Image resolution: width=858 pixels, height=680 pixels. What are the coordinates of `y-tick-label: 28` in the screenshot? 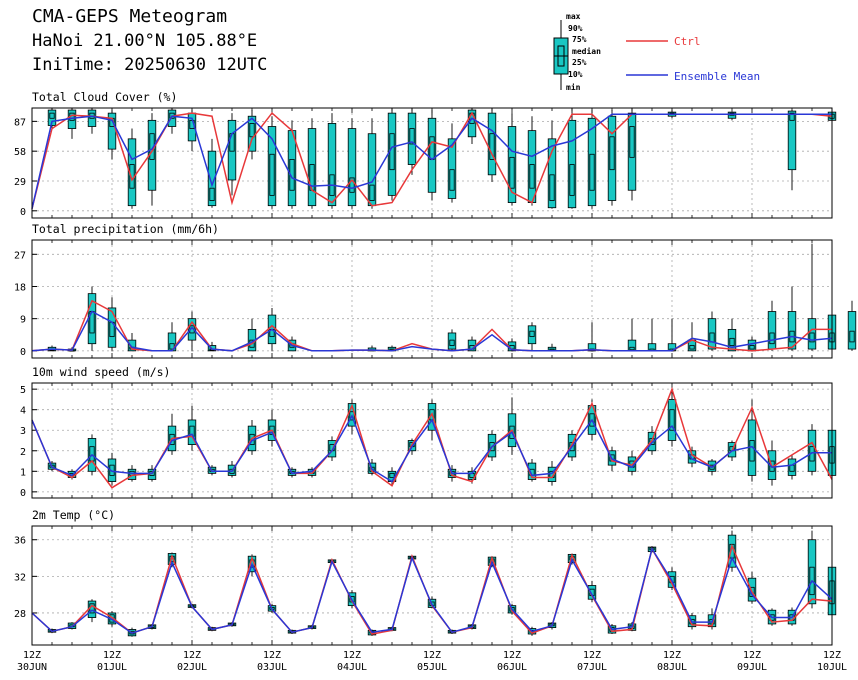 It's located at (20, 614).